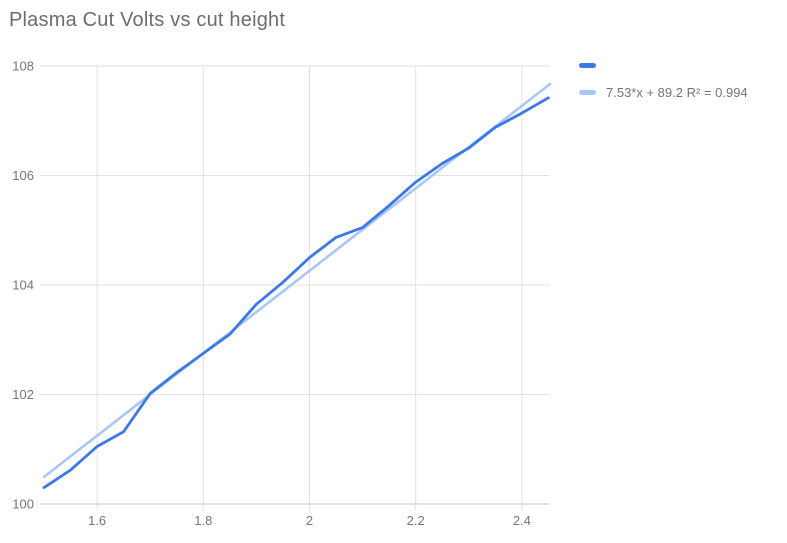  Describe the element at coordinates (522, 520) in the screenshot. I see `x-tick-label-2.4: 2.4` at that location.